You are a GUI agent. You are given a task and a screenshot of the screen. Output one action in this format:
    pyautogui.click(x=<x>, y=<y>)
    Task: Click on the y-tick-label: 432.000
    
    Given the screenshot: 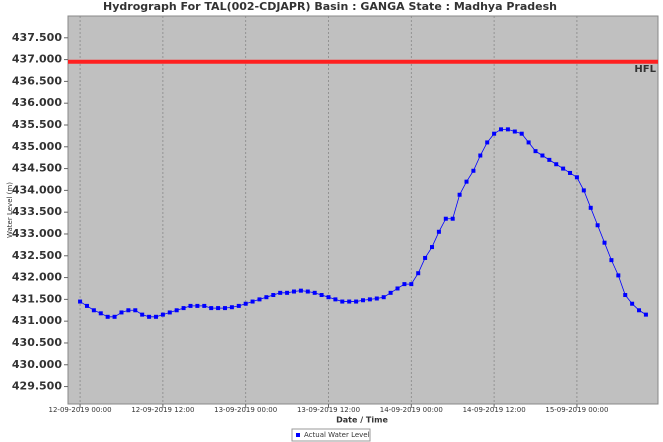 What is the action you would take?
    pyautogui.click(x=37, y=277)
    